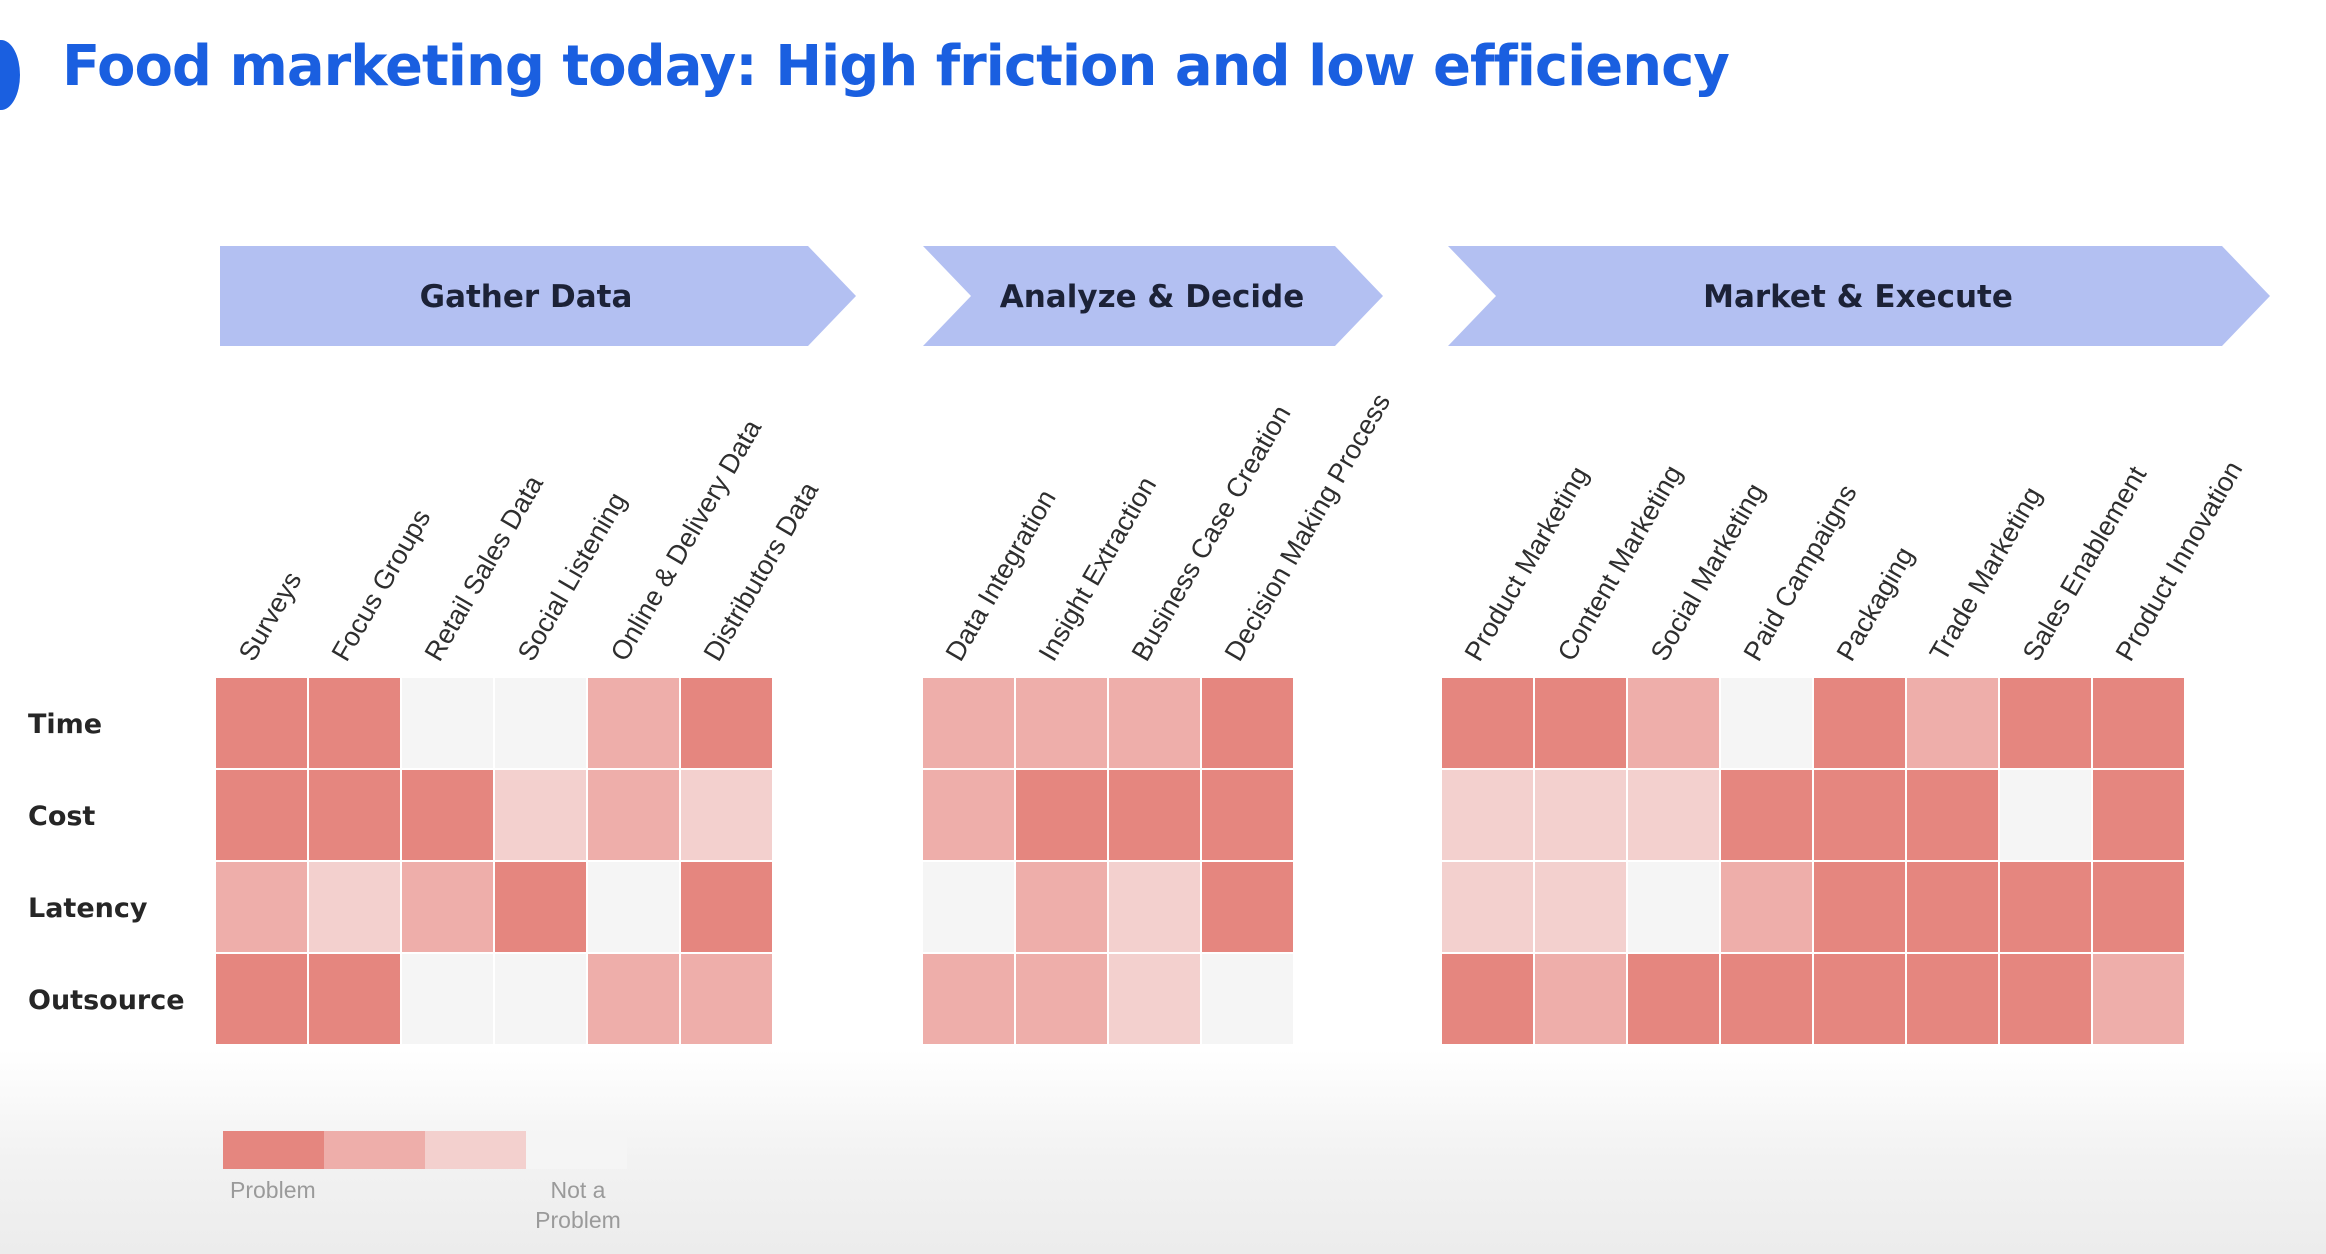  I want to click on heatmap-cell-gather-data-cost-retail-sales-data, so click(447, 815).